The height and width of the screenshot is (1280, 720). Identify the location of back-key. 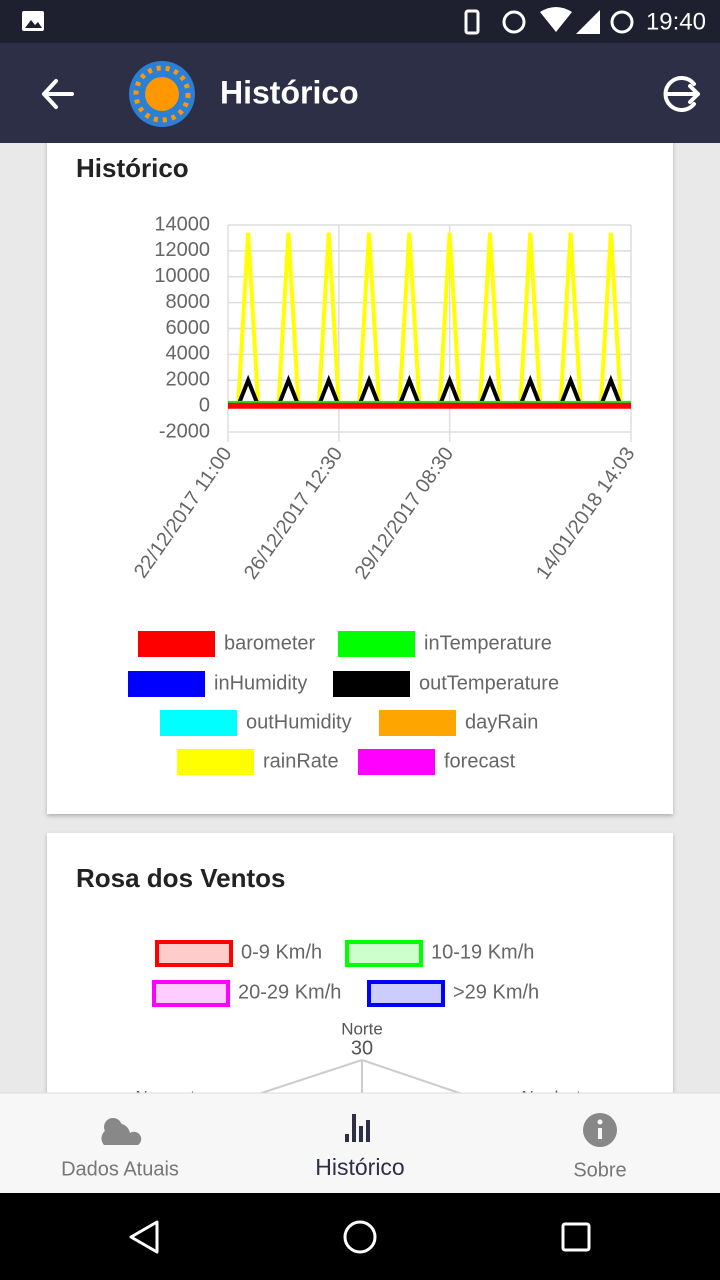
(144, 1237).